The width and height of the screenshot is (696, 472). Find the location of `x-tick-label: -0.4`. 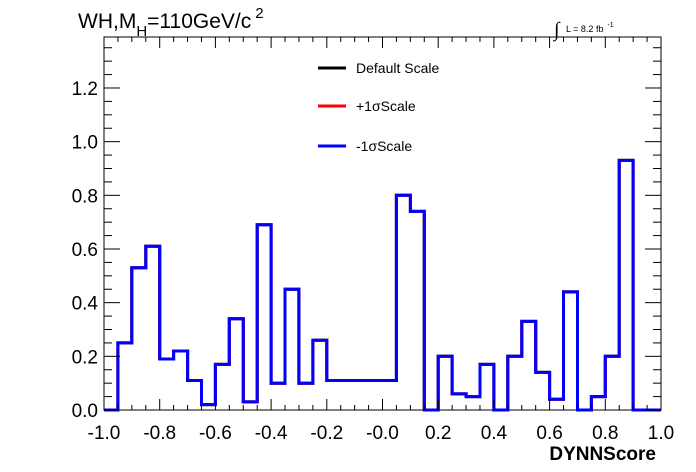

x-tick-label: -0.4 is located at coordinates (271, 433).